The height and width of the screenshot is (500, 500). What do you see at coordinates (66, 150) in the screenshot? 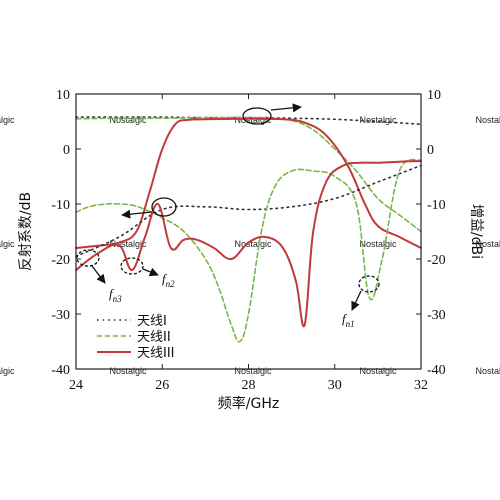
I see `left-y-tick-label: 0` at bounding box center [66, 150].